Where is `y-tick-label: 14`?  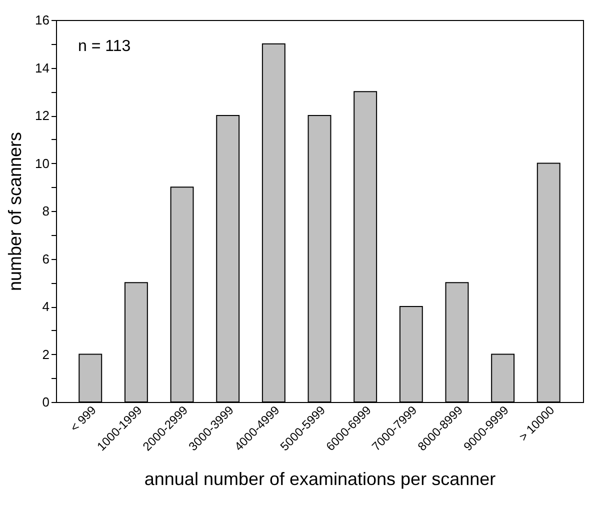
y-tick-label: 14 is located at coordinates (42, 68).